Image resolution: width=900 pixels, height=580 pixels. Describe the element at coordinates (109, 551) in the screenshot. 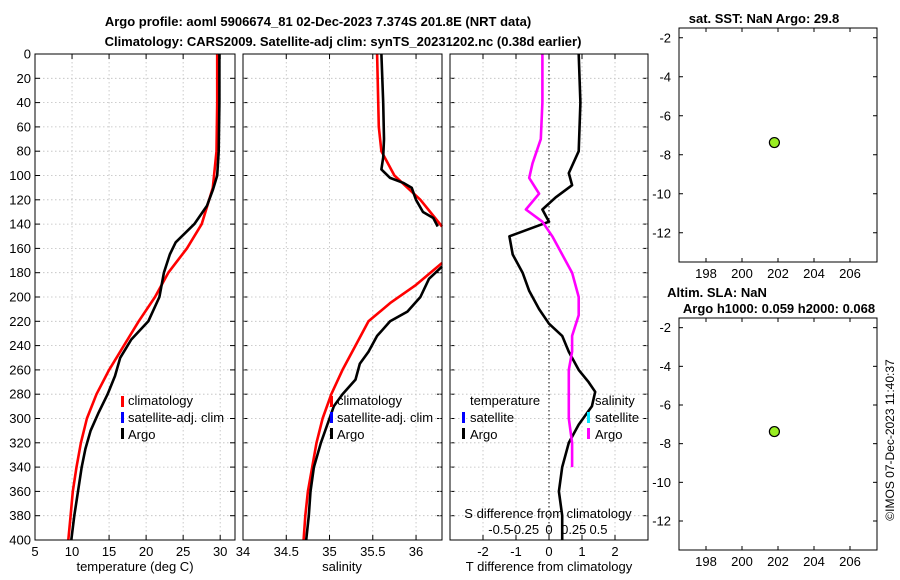

I see `x-tick-label: 15` at that location.